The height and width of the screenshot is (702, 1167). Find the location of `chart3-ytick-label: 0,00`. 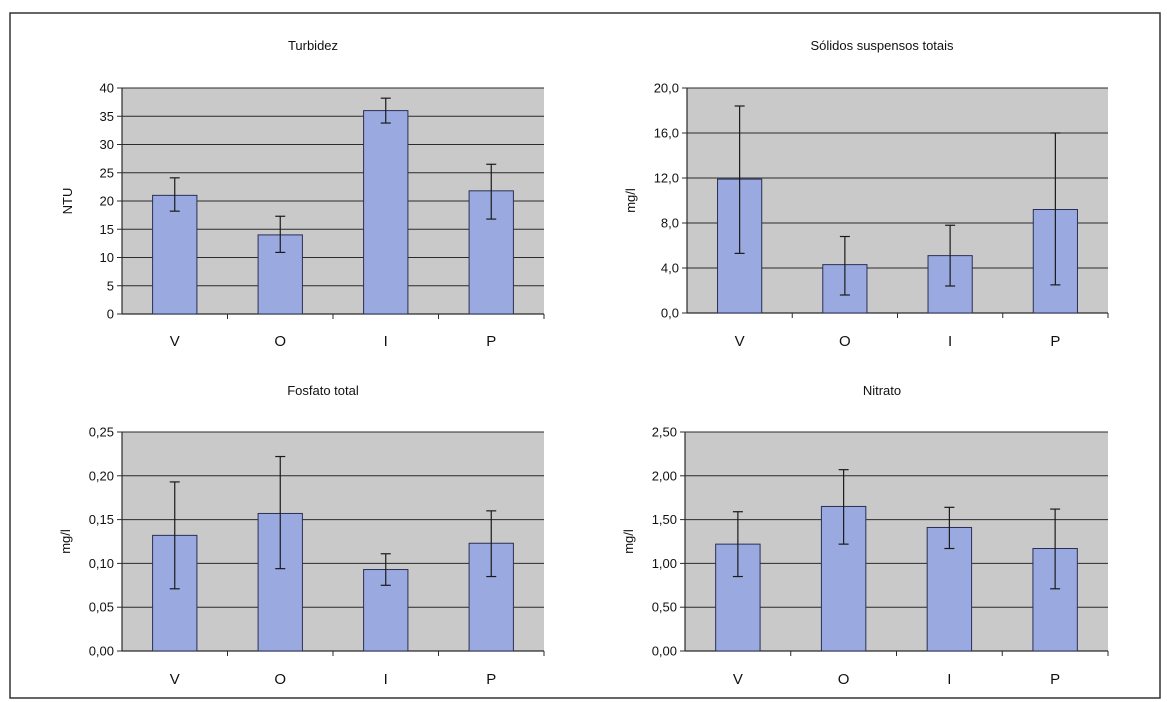

chart3-ytick-label: 0,00 is located at coordinates (101, 651).